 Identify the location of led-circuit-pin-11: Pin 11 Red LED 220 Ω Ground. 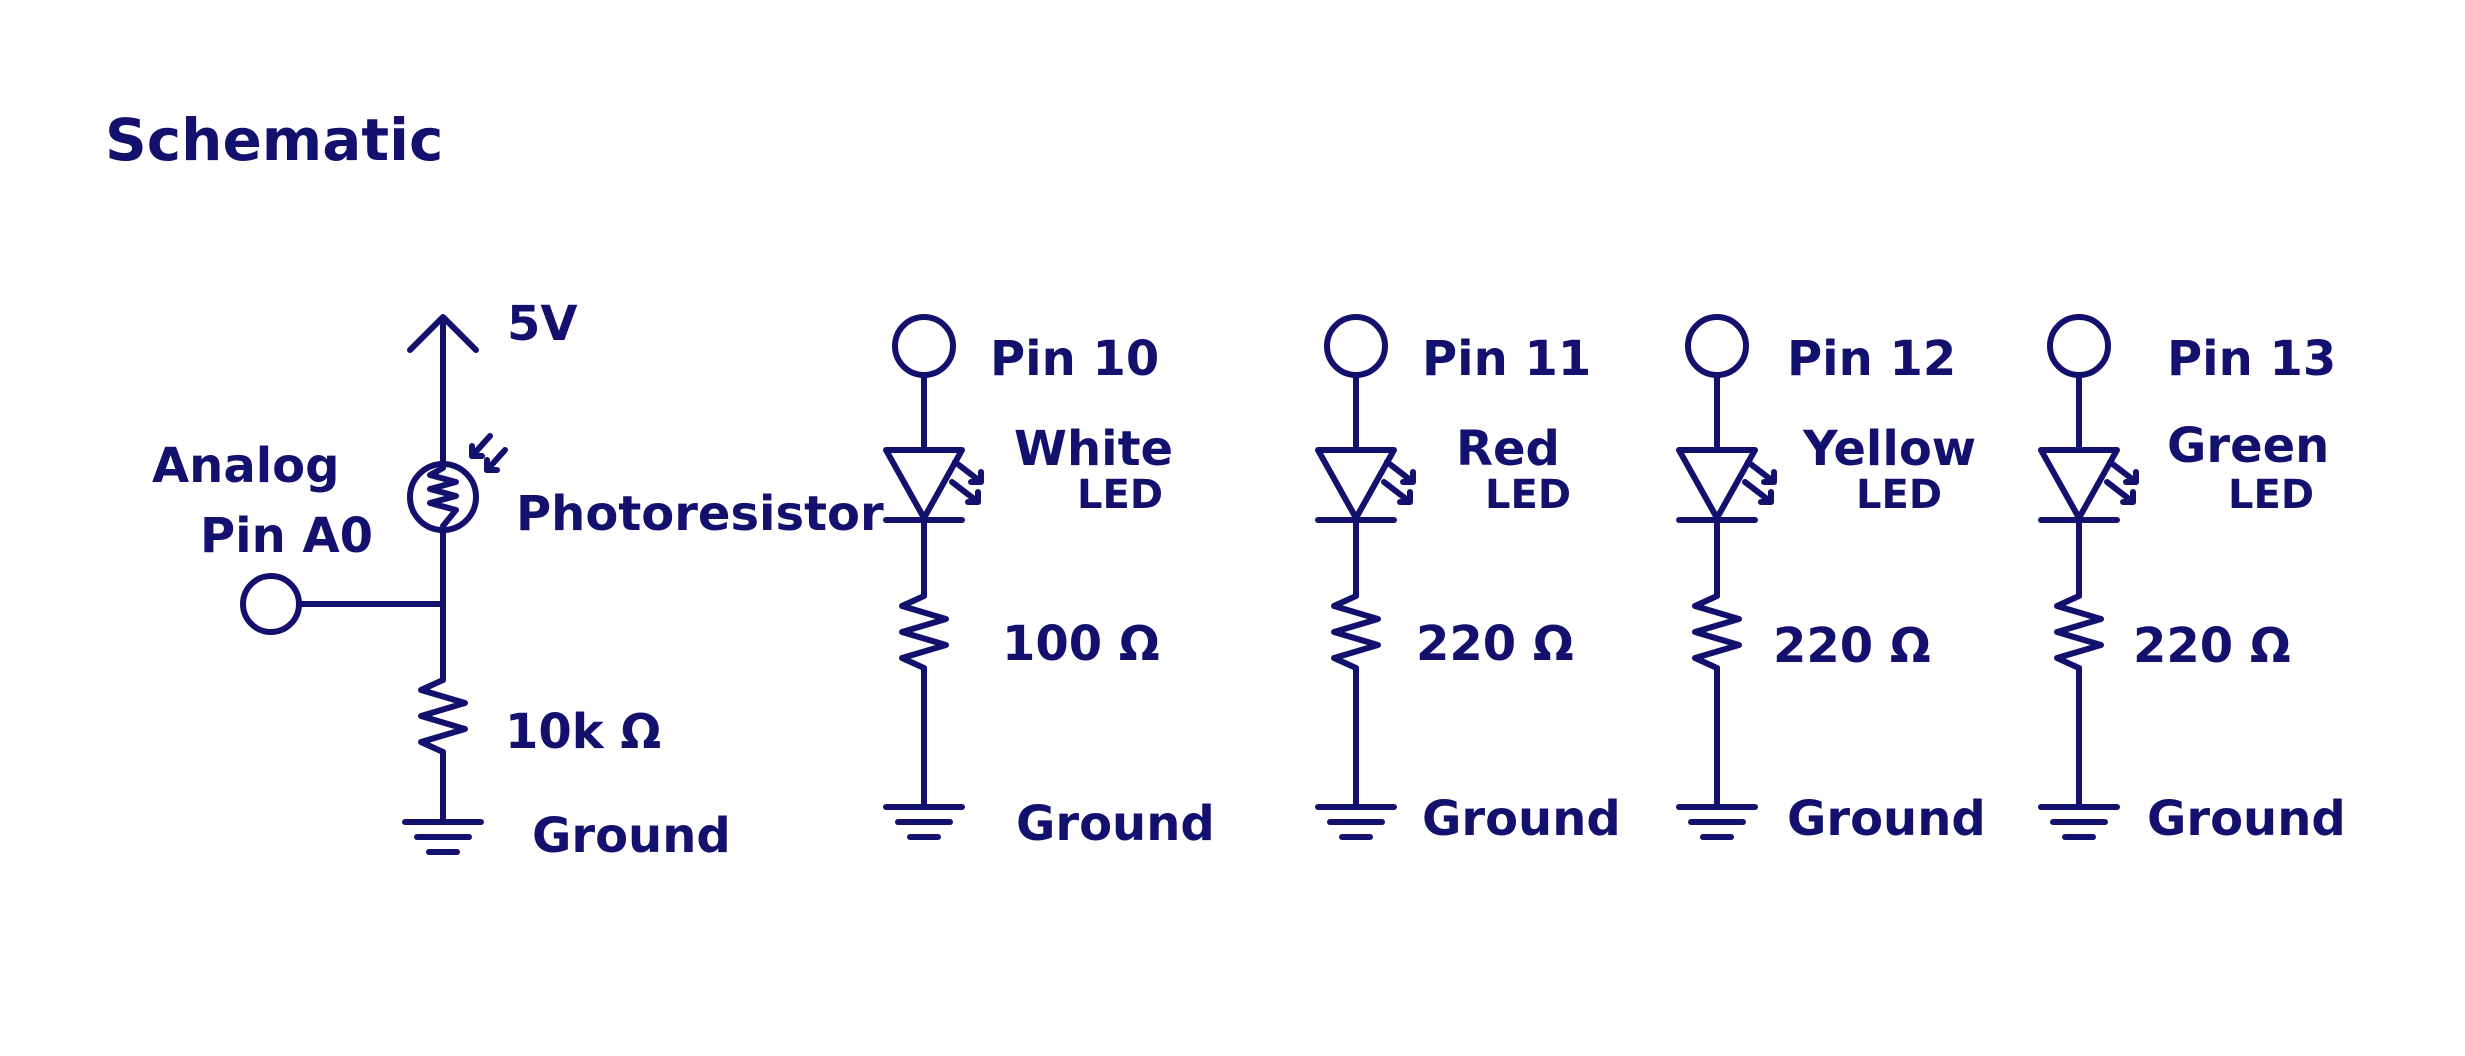
(1468, 580).